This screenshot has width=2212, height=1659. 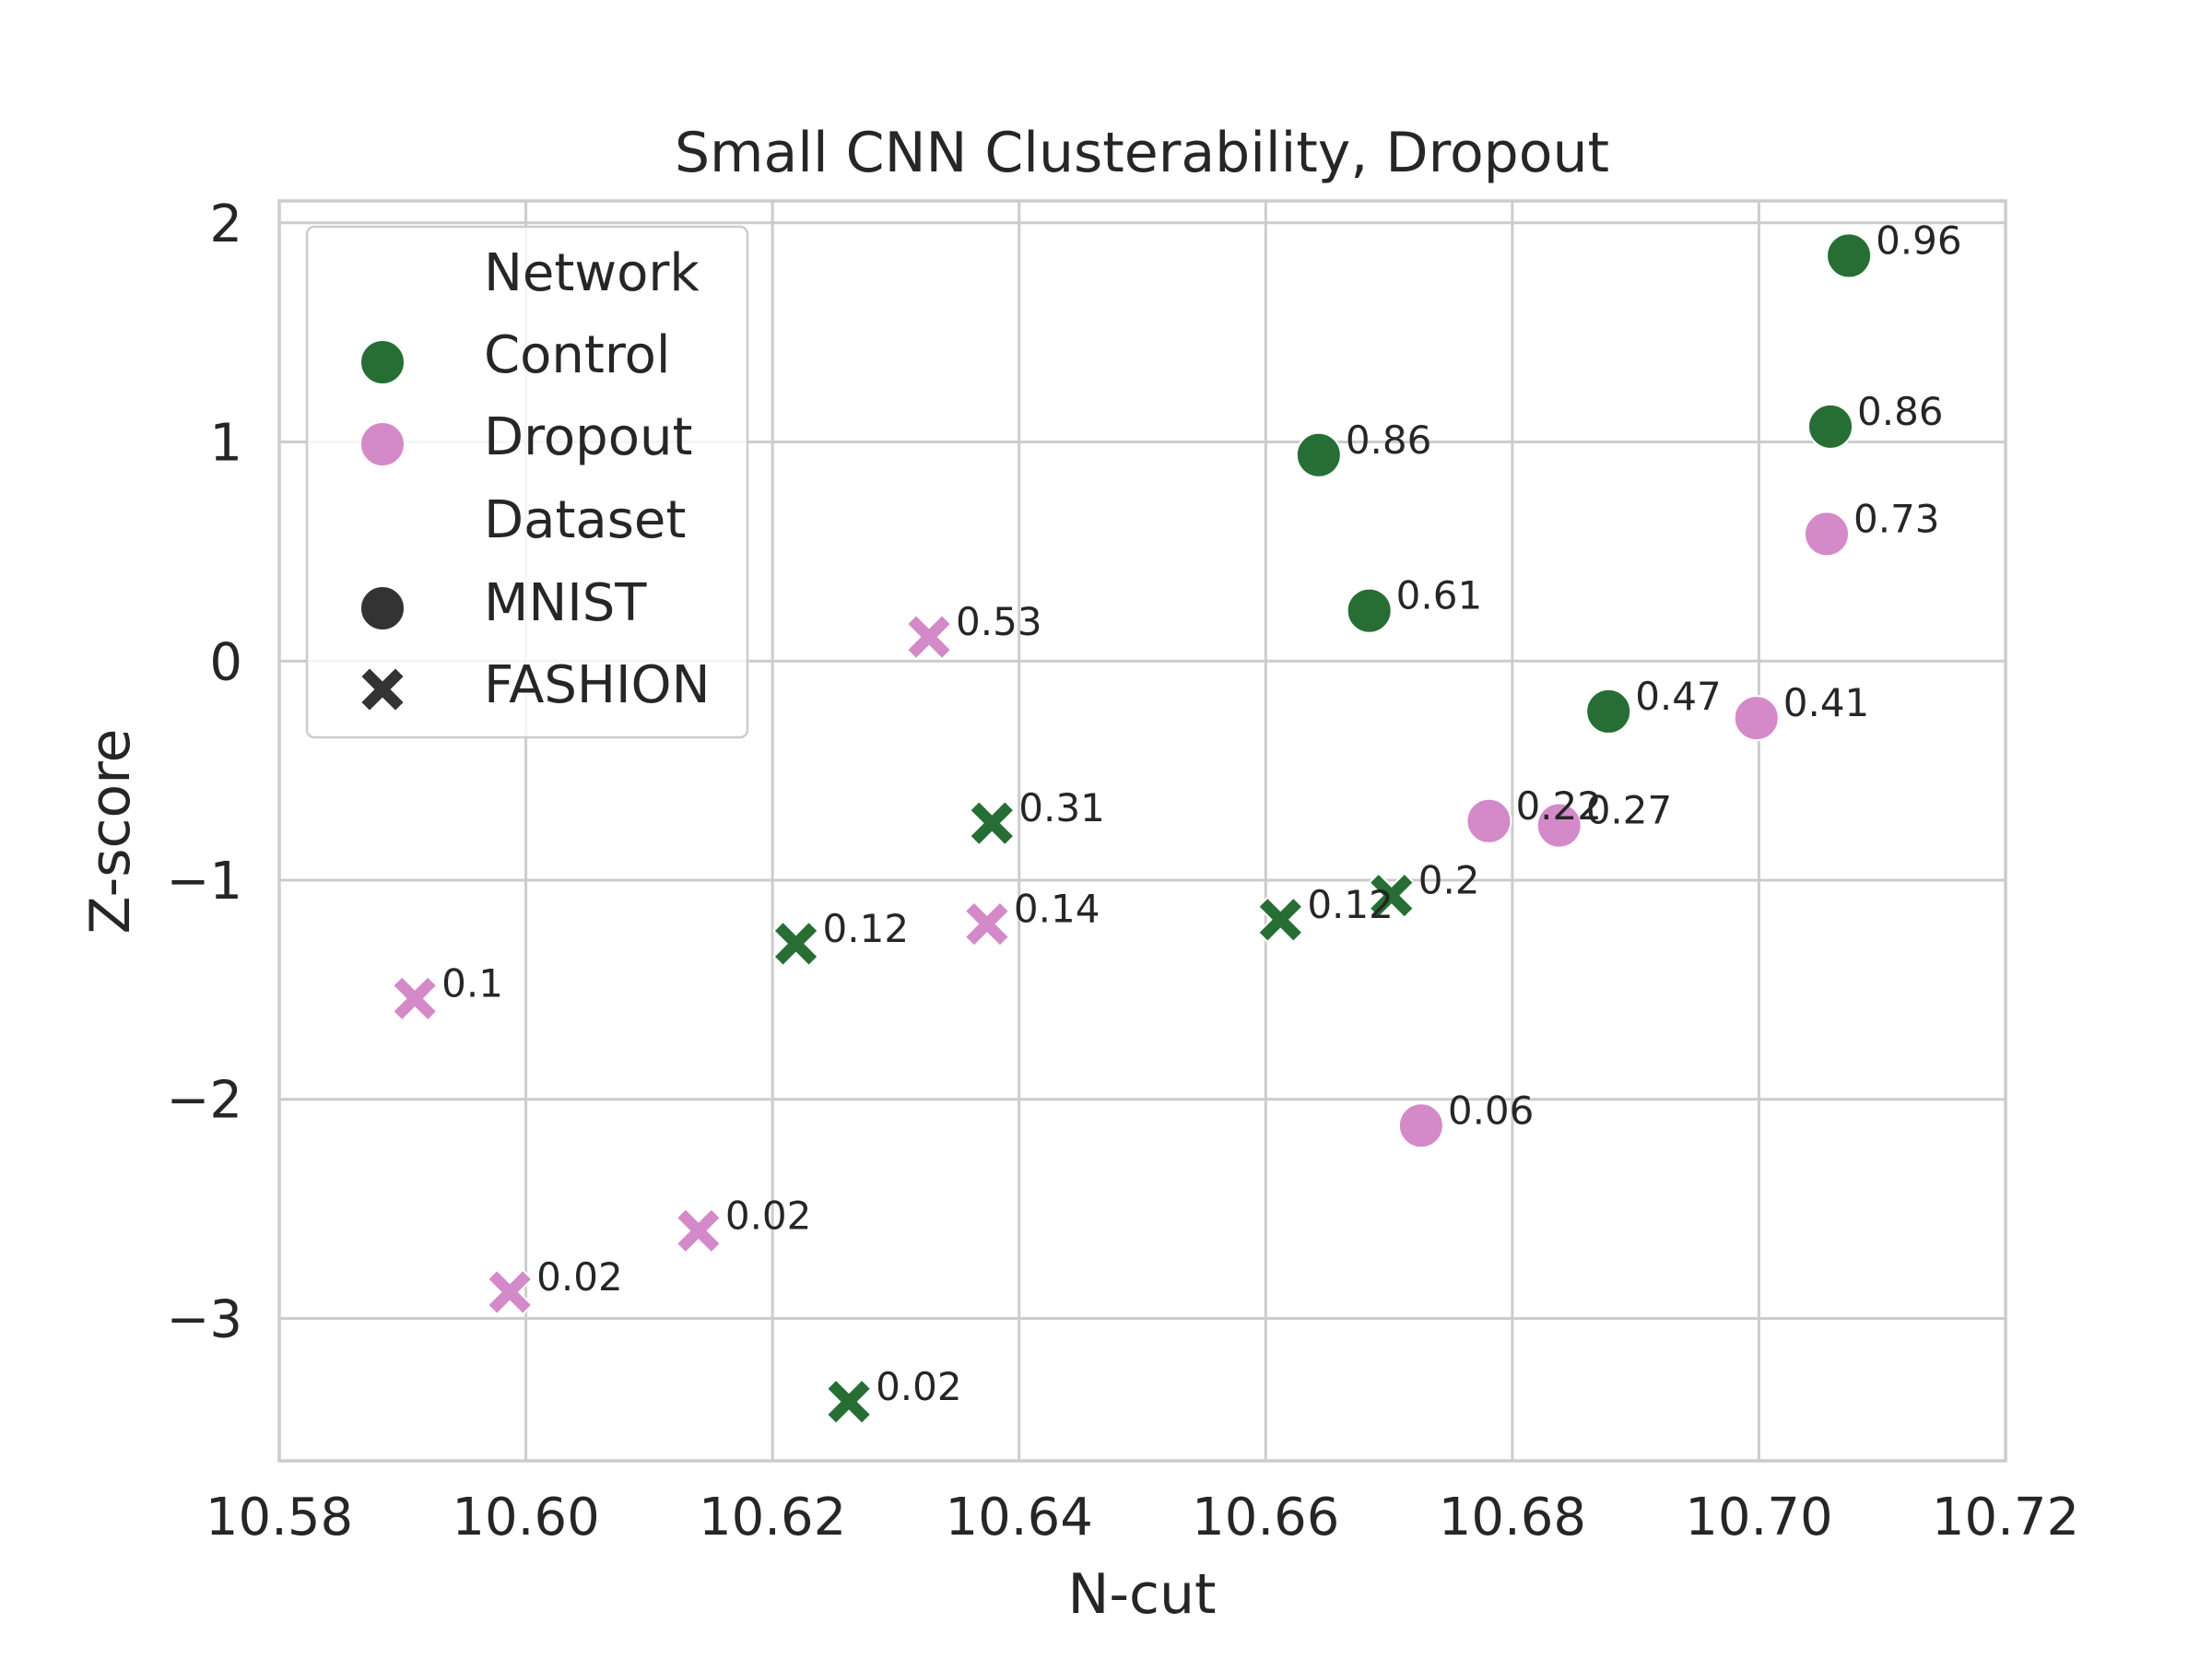 What do you see at coordinates (1758, 1517) in the screenshot?
I see `x-tick-label: 10.70` at bounding box center [1758, 1517].